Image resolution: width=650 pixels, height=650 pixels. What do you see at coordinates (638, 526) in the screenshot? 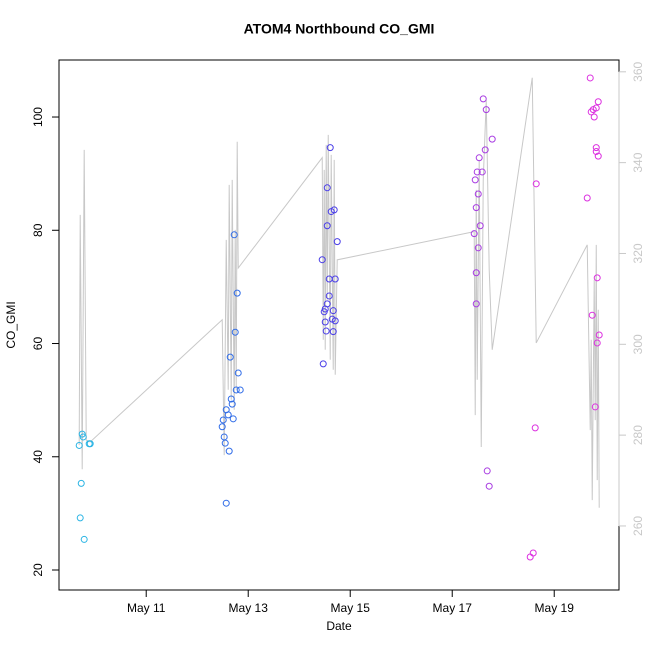
I see `y2-tick-label: 260` at bounding box center [638, 526].